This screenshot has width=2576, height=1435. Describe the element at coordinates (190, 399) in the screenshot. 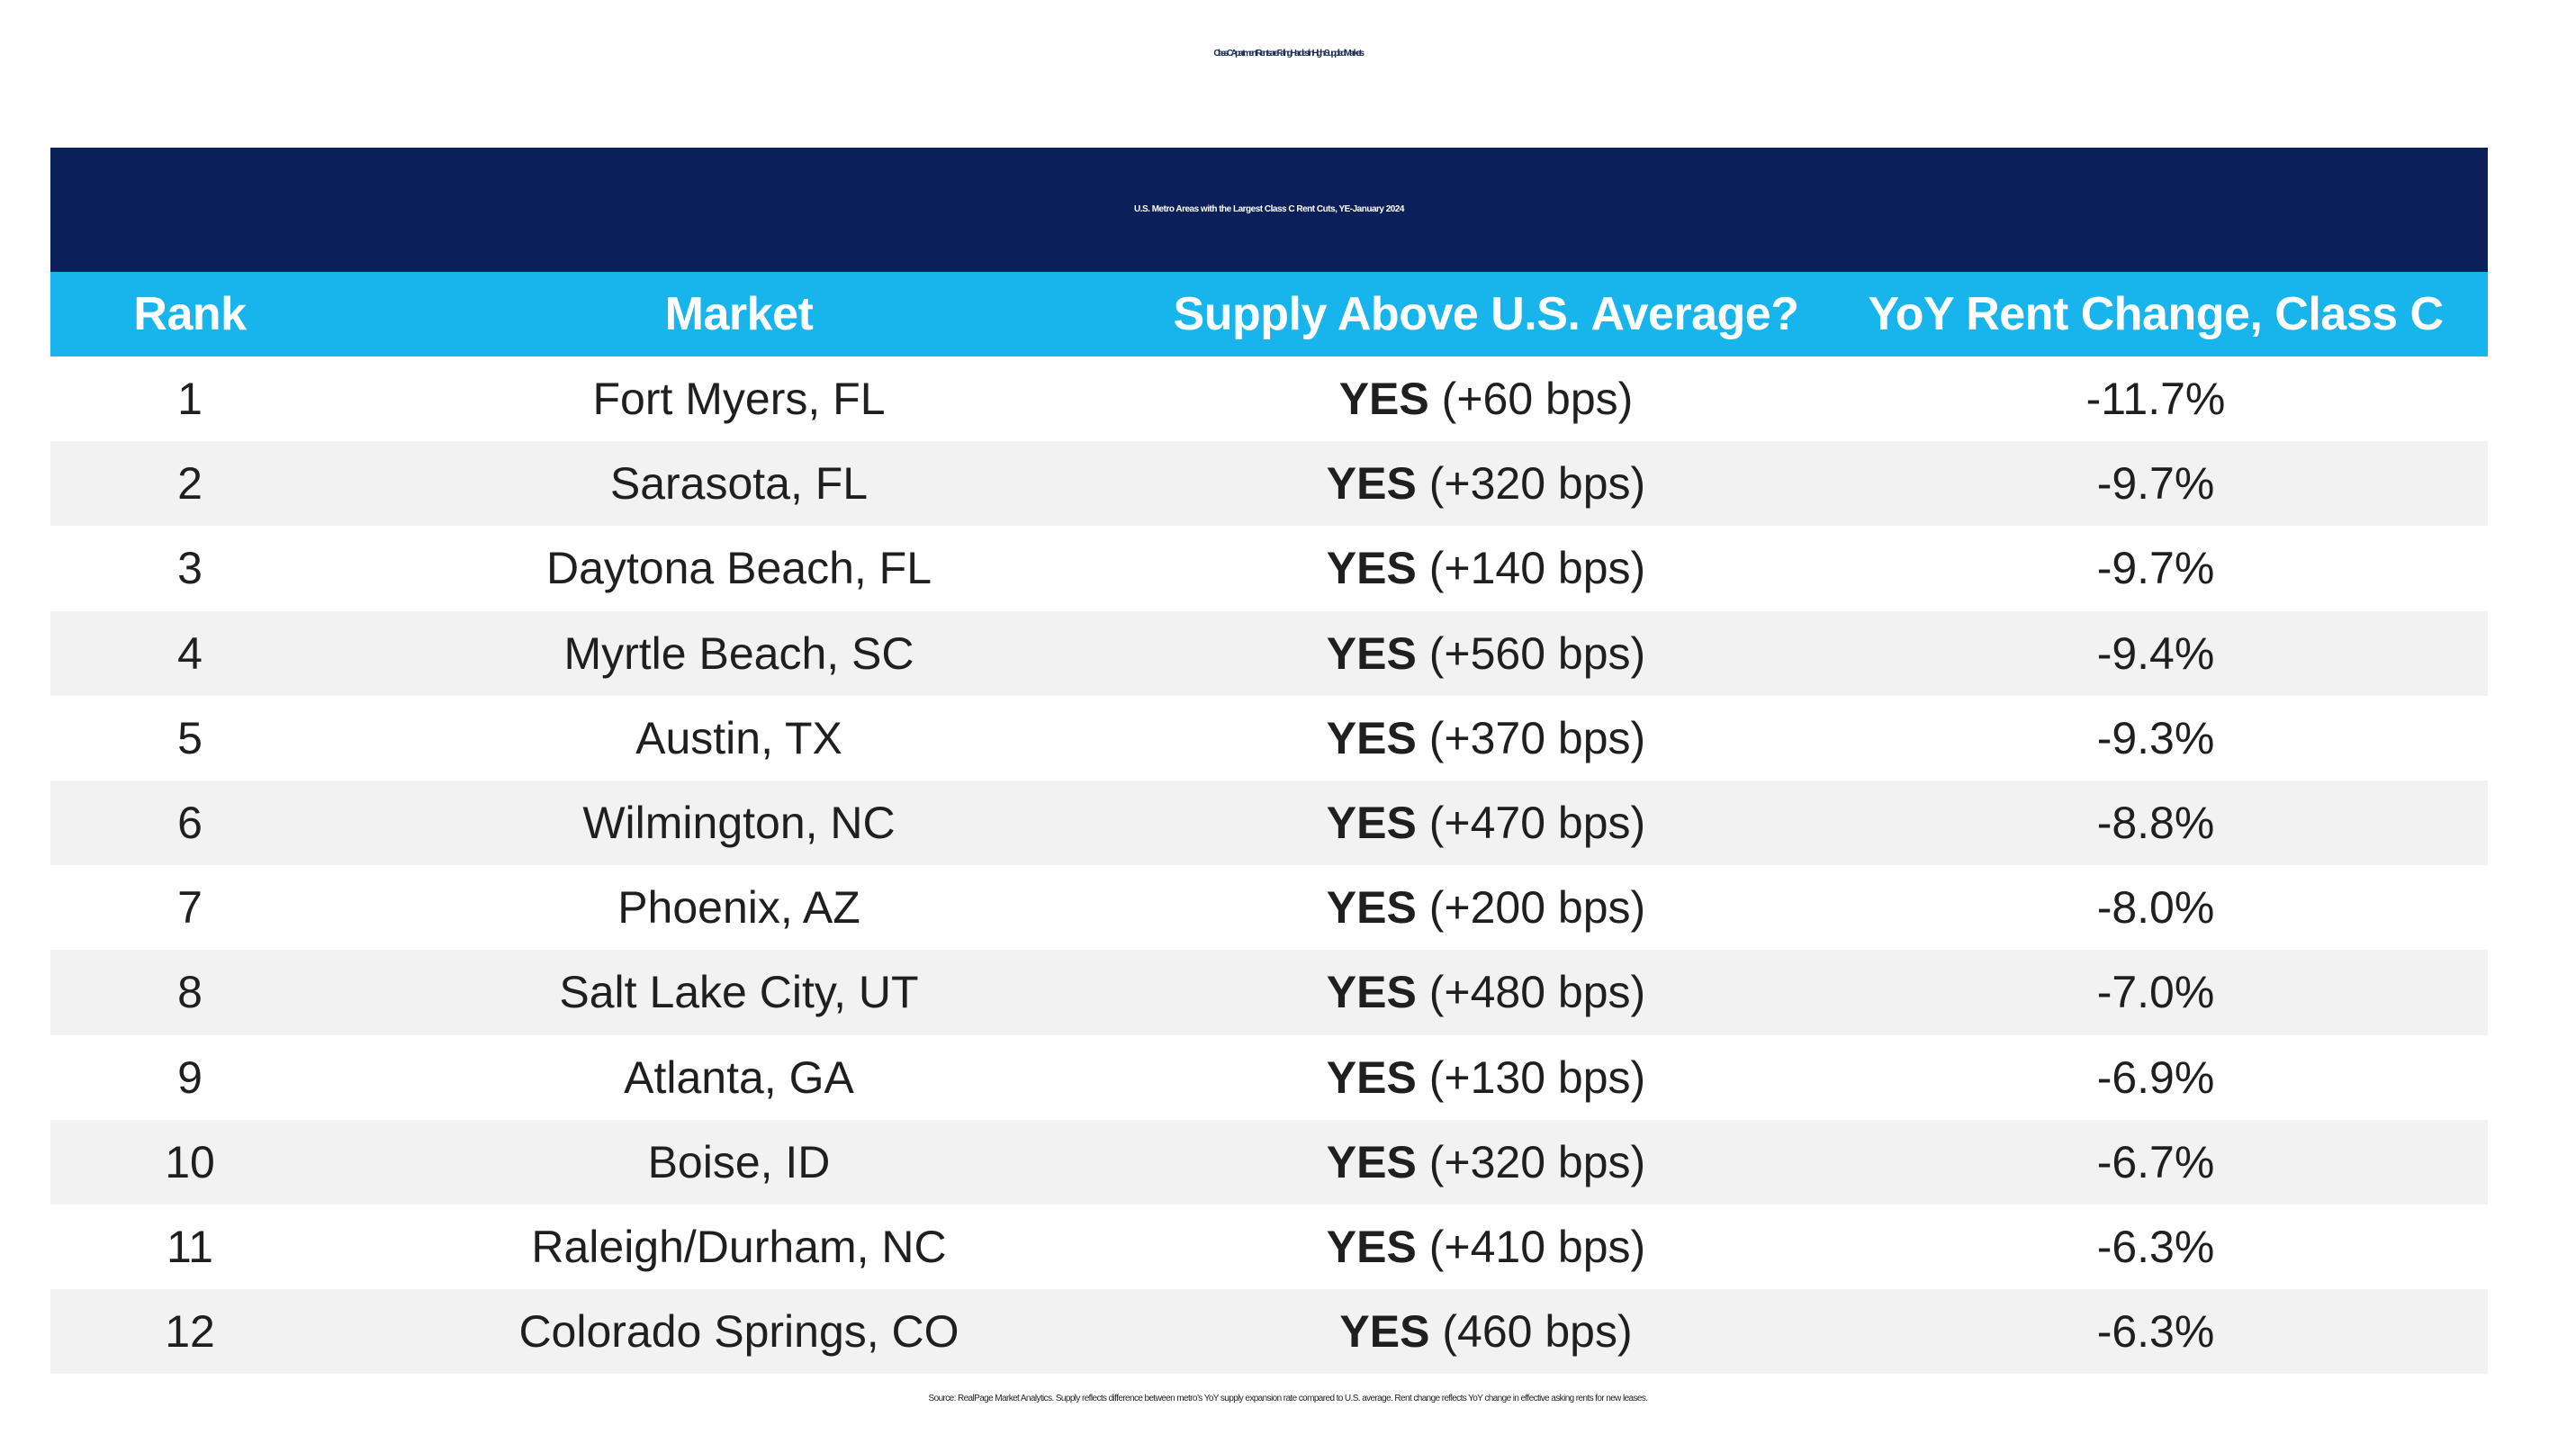

I see `rank-cell: 1` at that location.